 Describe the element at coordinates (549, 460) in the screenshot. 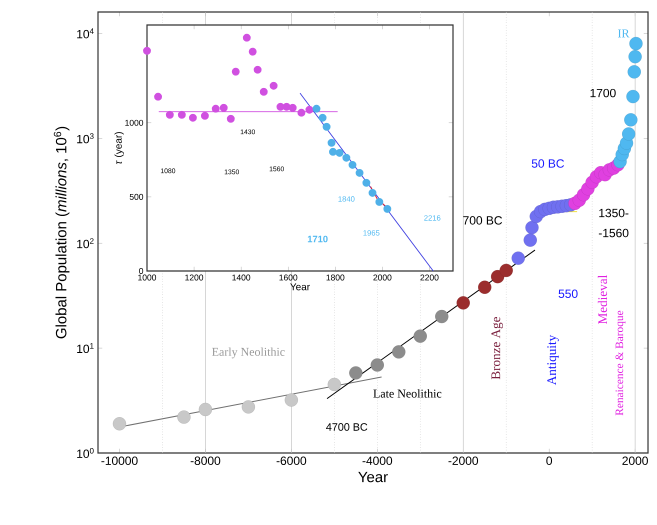

I see `x-tick-label: 0` at that location.